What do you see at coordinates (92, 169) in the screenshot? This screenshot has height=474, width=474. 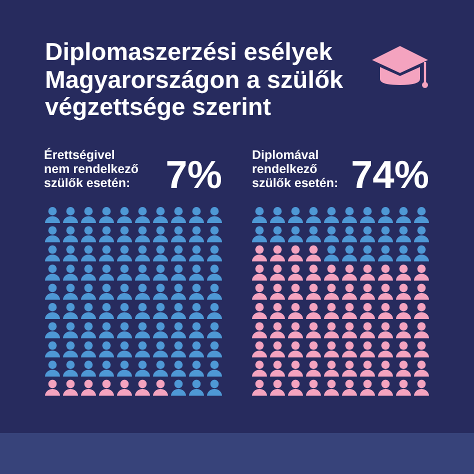 I see `text: Érettségivel nem rendelkező szülők esetén:` at bounding box center [92, 169].